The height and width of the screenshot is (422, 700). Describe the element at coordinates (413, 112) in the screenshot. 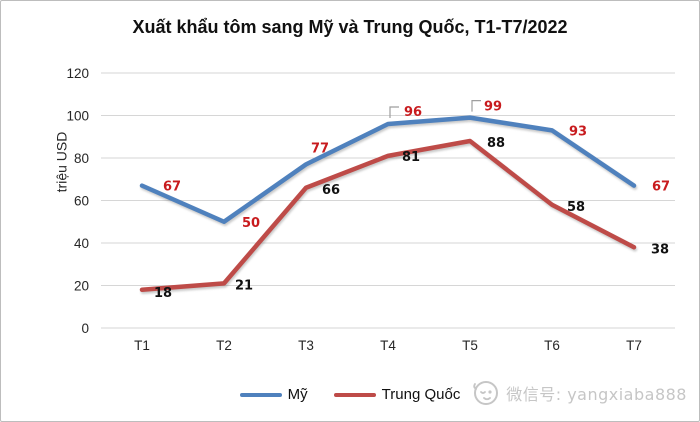

I see `data-label-0-T4: 96` at that location.